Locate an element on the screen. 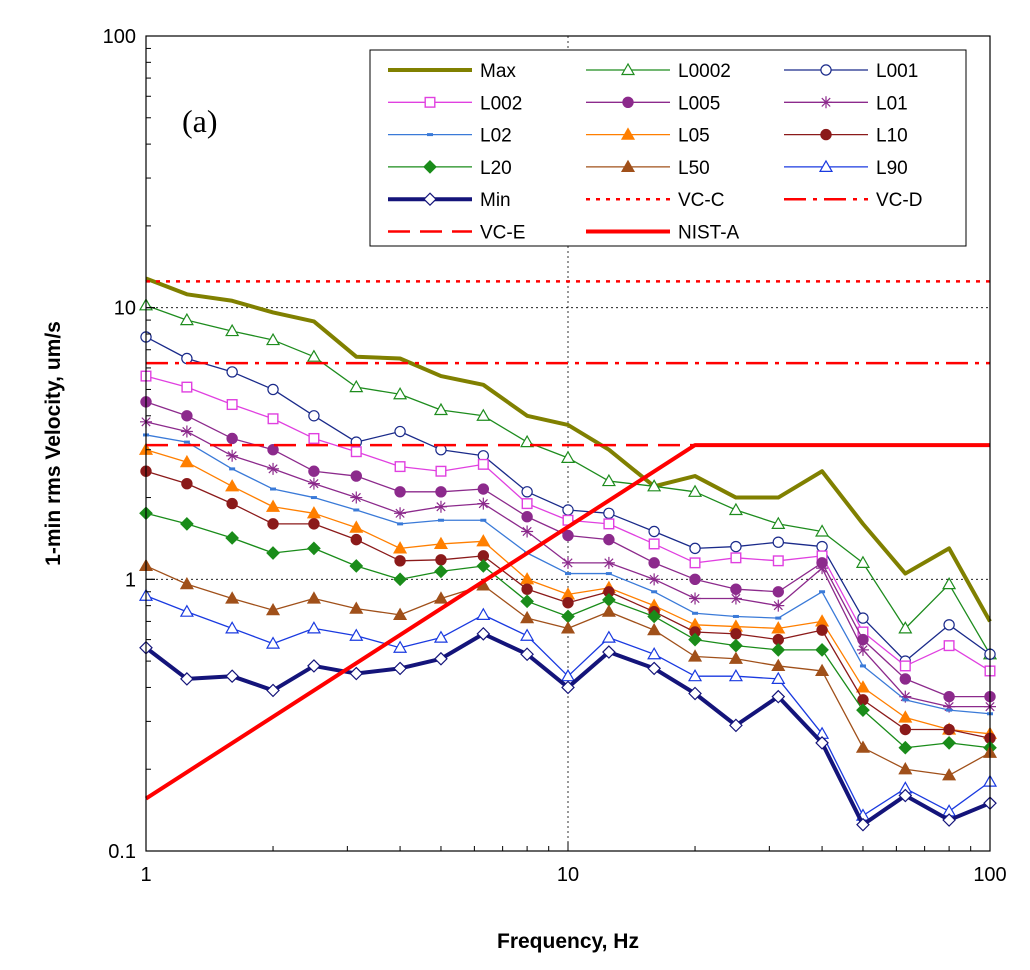 The image size is (1030, 970). legend-label: VC-E is located at coordinates (502, 233).